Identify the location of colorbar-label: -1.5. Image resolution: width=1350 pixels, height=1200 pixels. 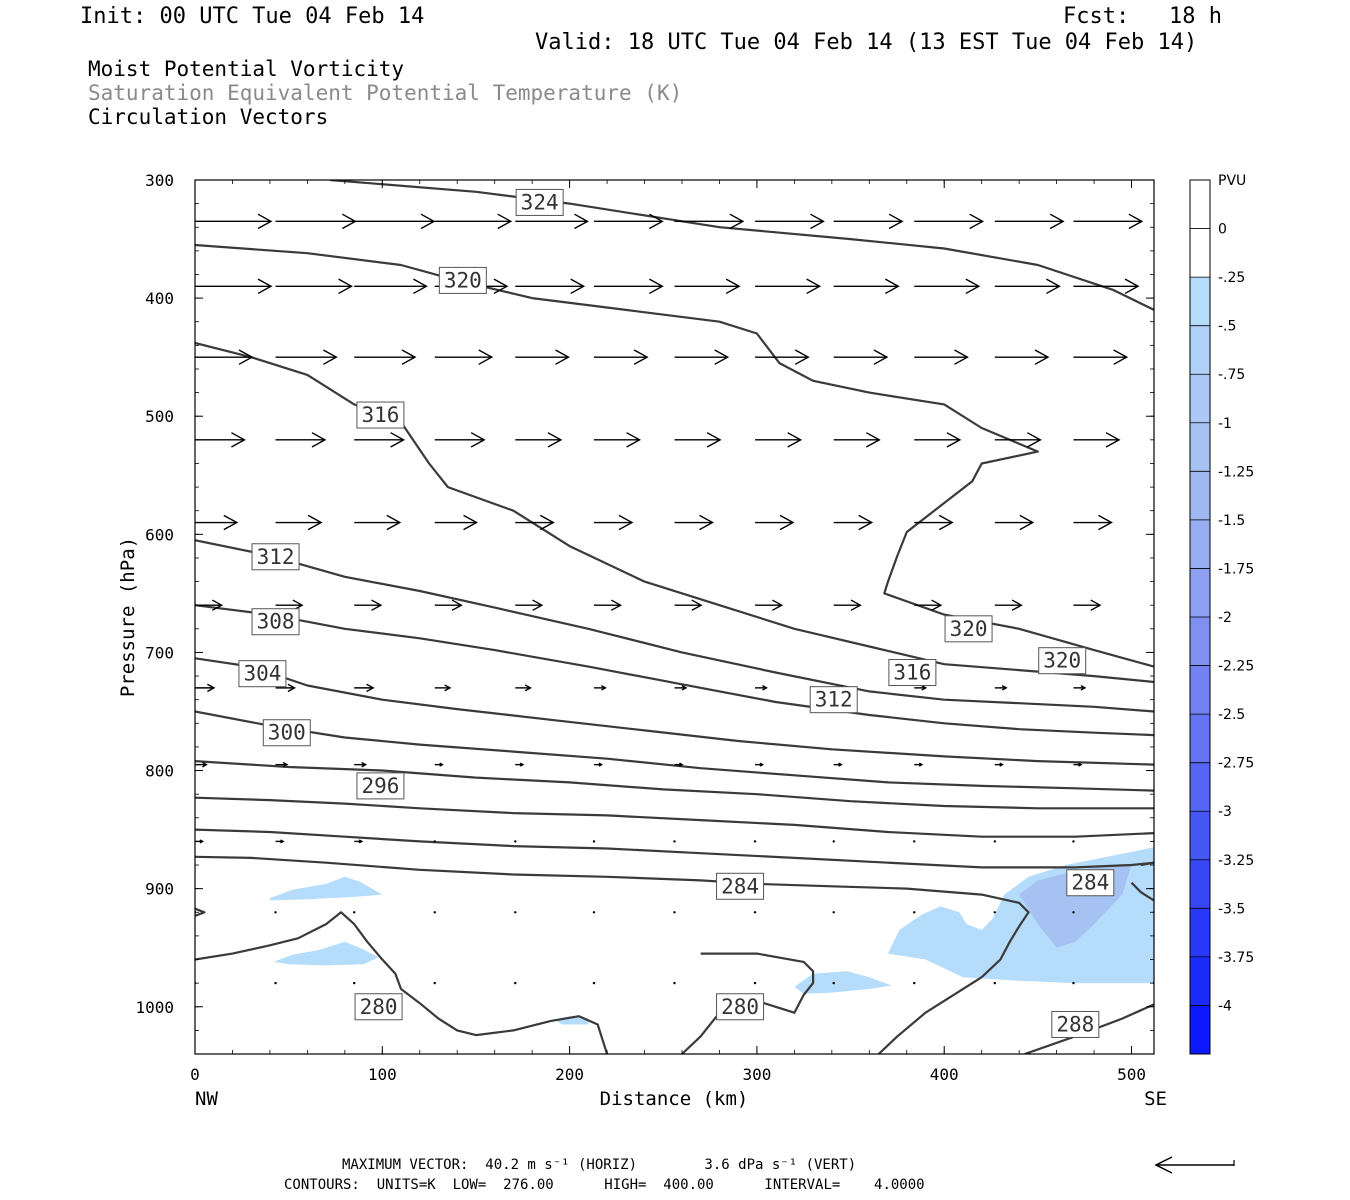
(1231, 521).